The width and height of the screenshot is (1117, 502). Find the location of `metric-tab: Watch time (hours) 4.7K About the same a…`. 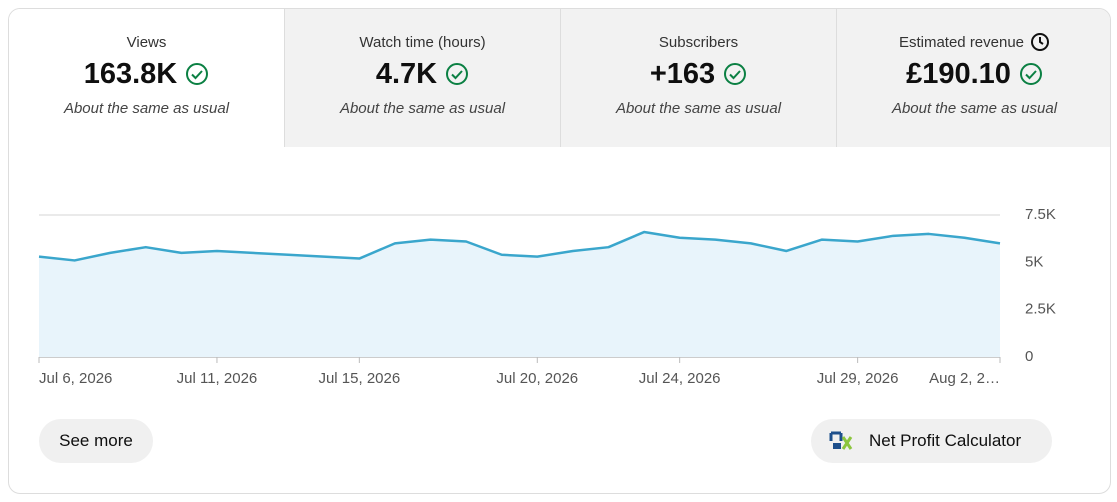

metric-tab: Watch time (hours) 4.7K About the same a… is located at coordinates (422, 78).